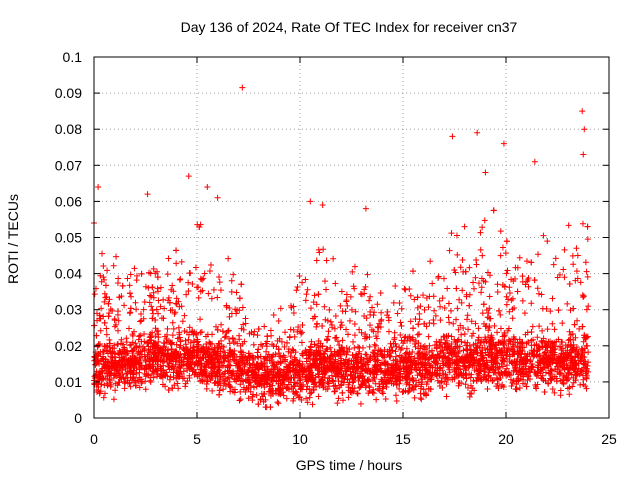 The image size is (640, 480). What do you see at coordinates (197, 439) in the screenshot?
I see `x-tick-label: 5` at bounding box center [197, 439].